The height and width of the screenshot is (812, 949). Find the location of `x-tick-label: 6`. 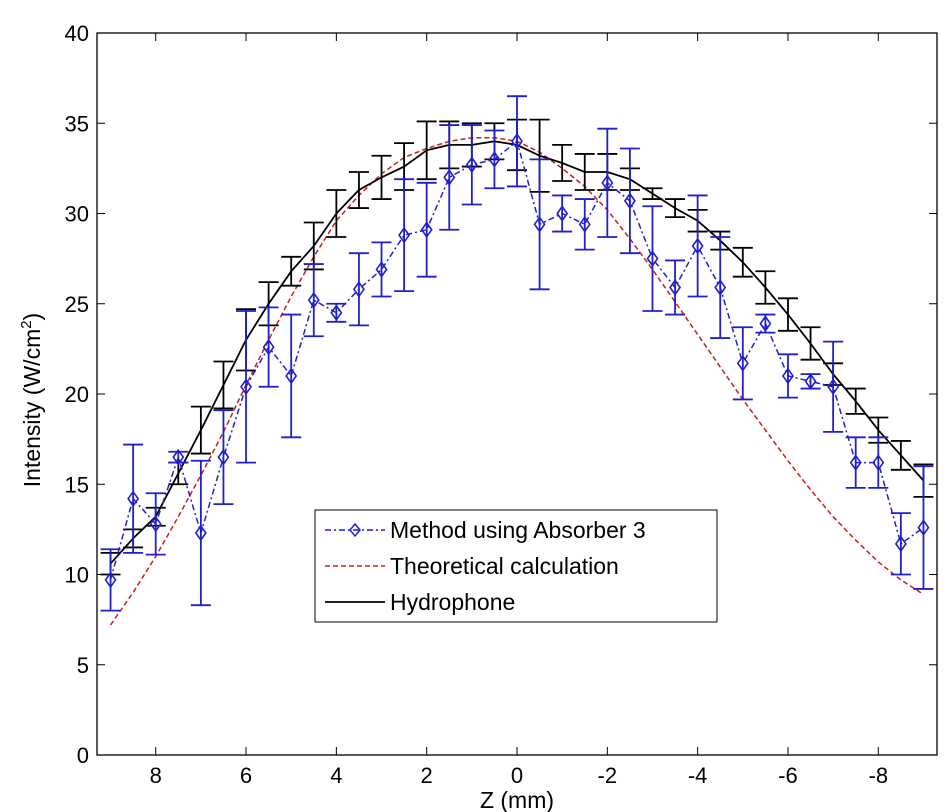

x-tick-label: 6 is located at coordinates (246, 775).